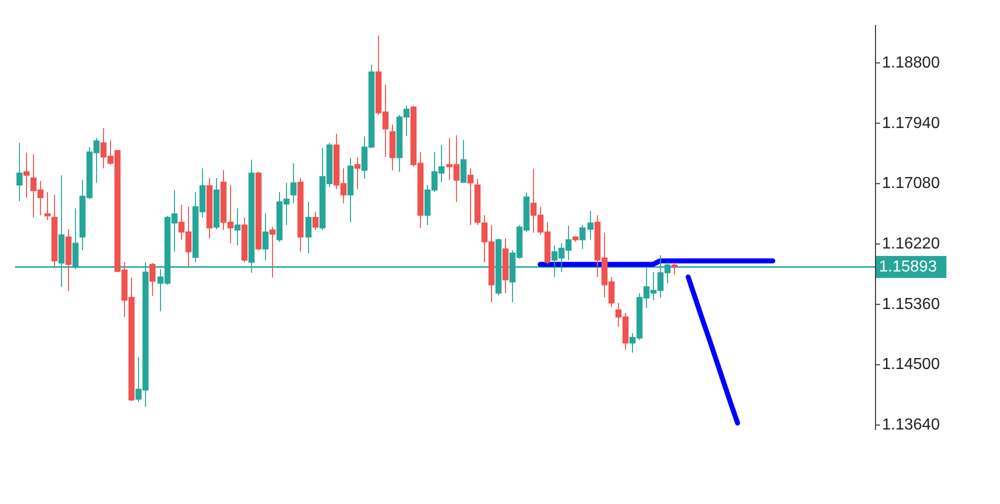  What do you see at coordinates (908, 267) in the screenshot?
I see `ref-line-label: 1.15893` at bounding box center [908, 267].